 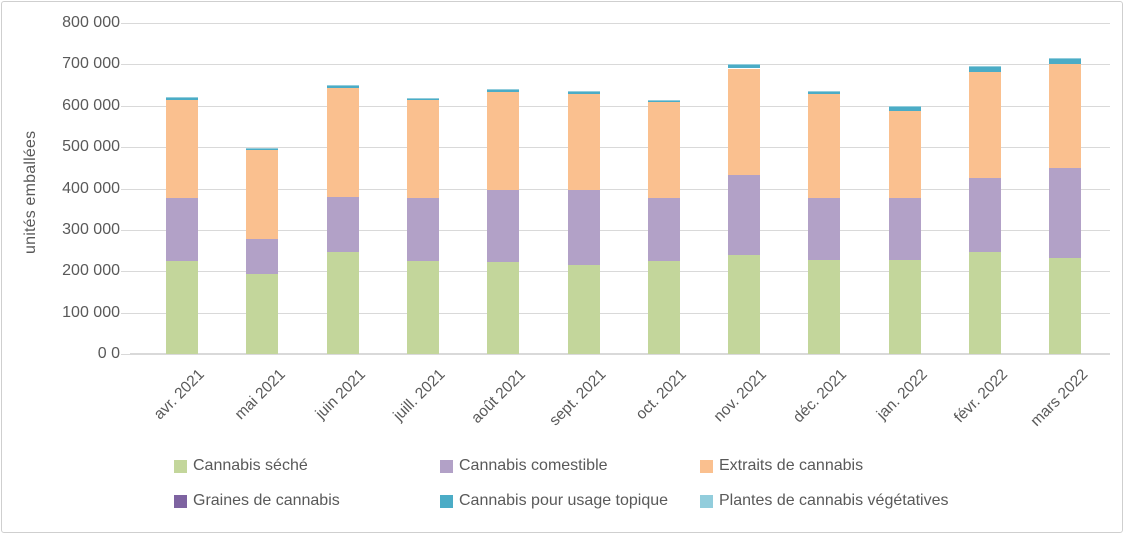 What do you see at coordinates (91, 312) in the screenshot?
I see `y-axis-tick-label: 100 000` at bounding box center [91, 312].